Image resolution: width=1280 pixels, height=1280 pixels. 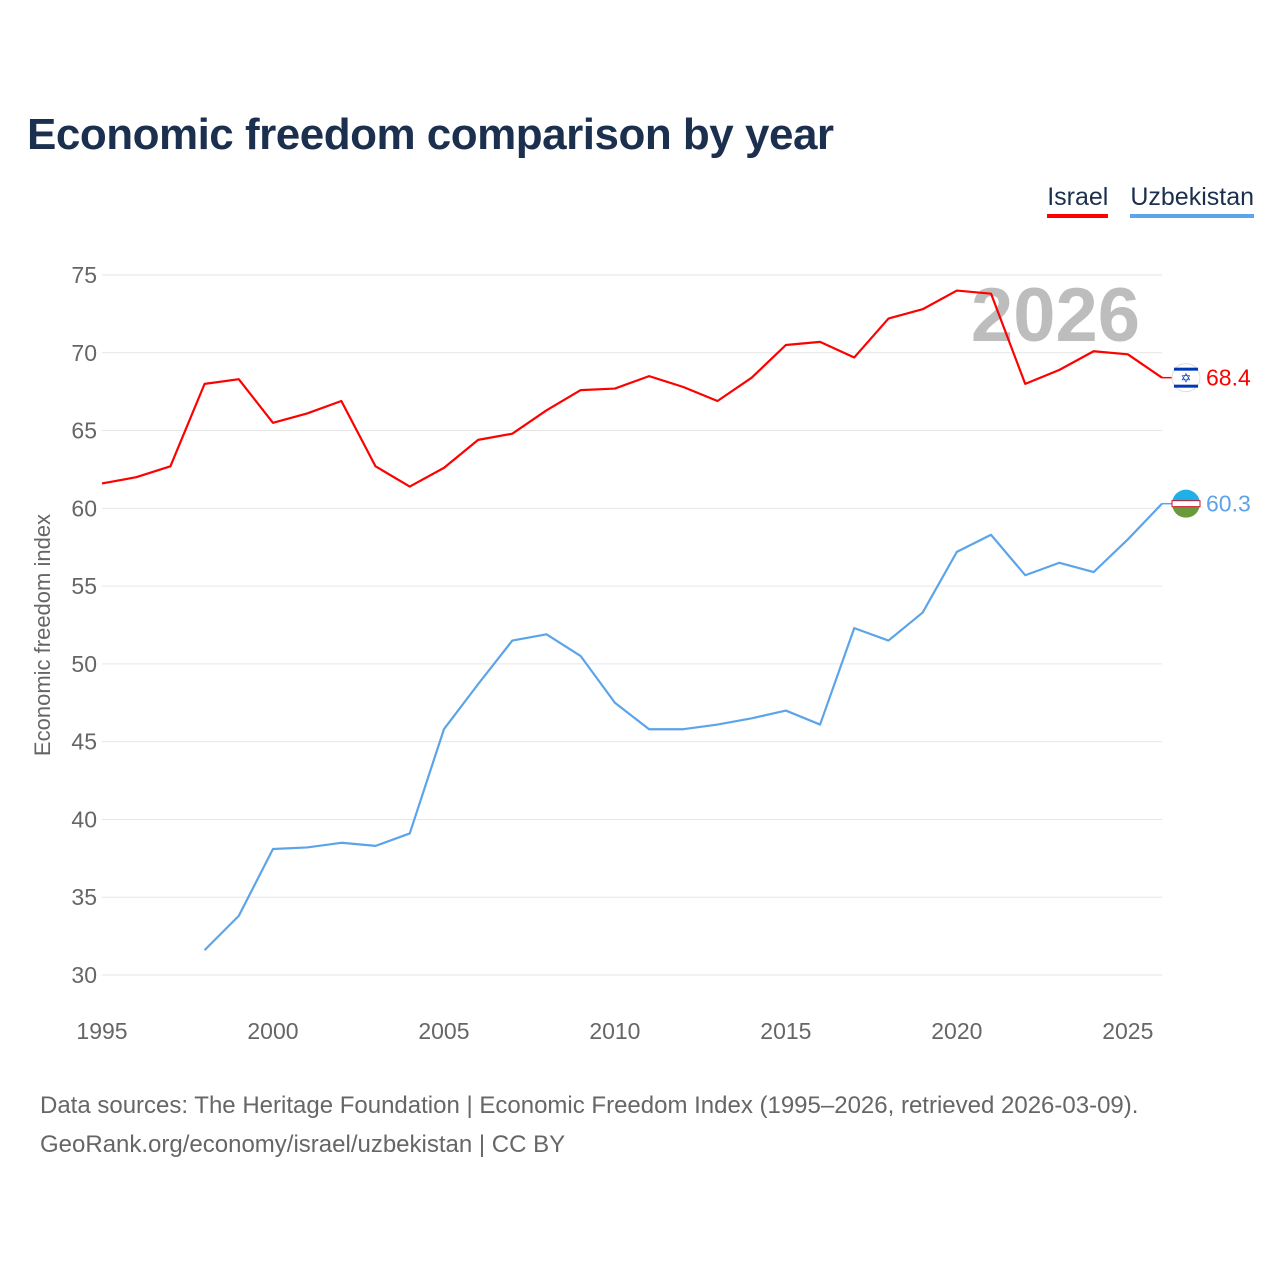 What do you see at coordinates (84, 586) in the screenshot?
I see `y-tick-label: 55` at bounding box center [84, 586].